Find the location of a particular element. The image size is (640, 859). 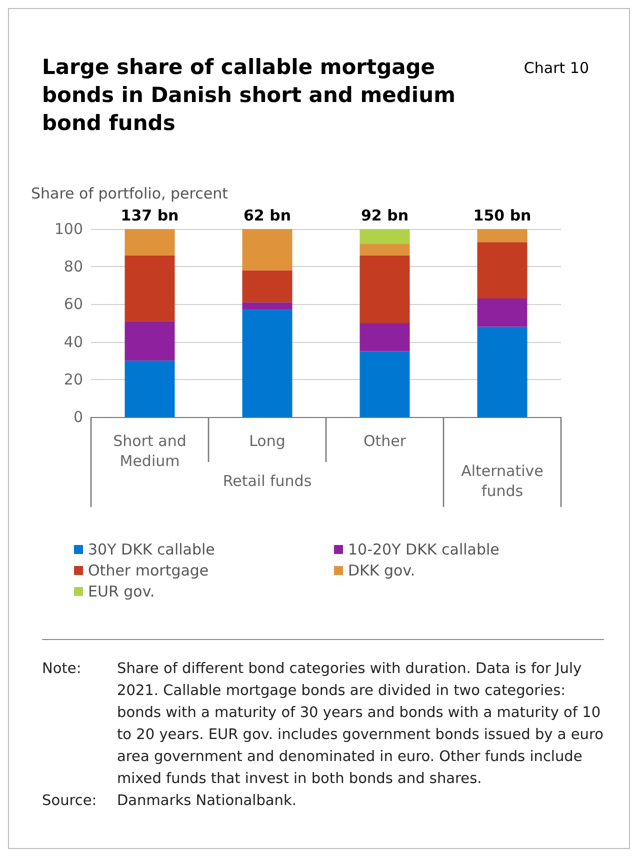

x-tick-label: Other is located at coordinates (385, 441).